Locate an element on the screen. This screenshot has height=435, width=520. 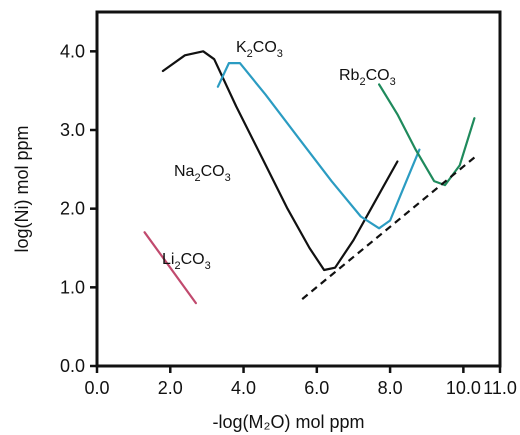
y-tick-label: 2.0 is located at coordinates (72, 209).